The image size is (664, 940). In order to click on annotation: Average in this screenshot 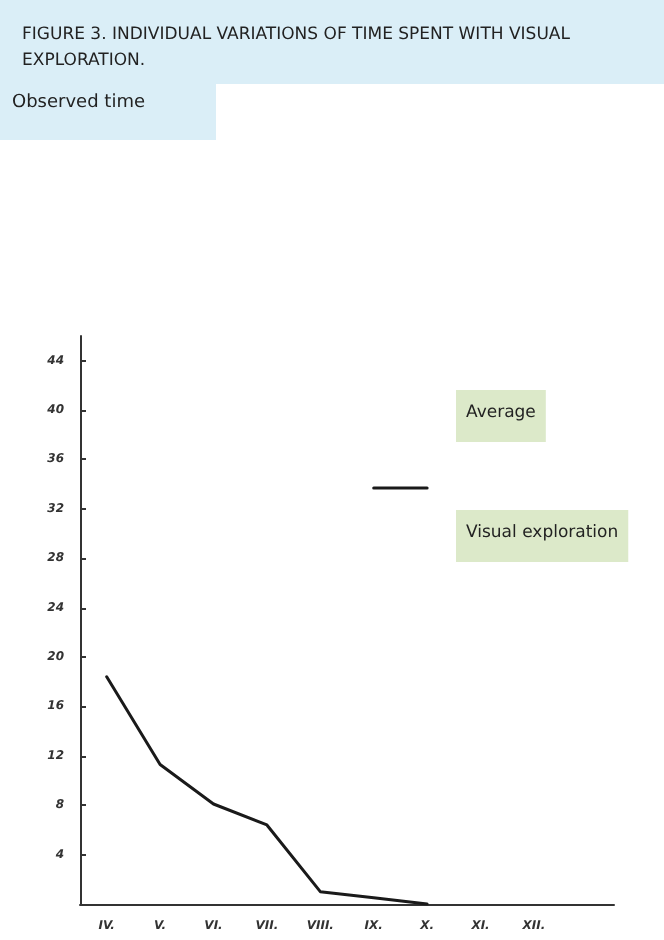, I will do `click(501, 413)`.